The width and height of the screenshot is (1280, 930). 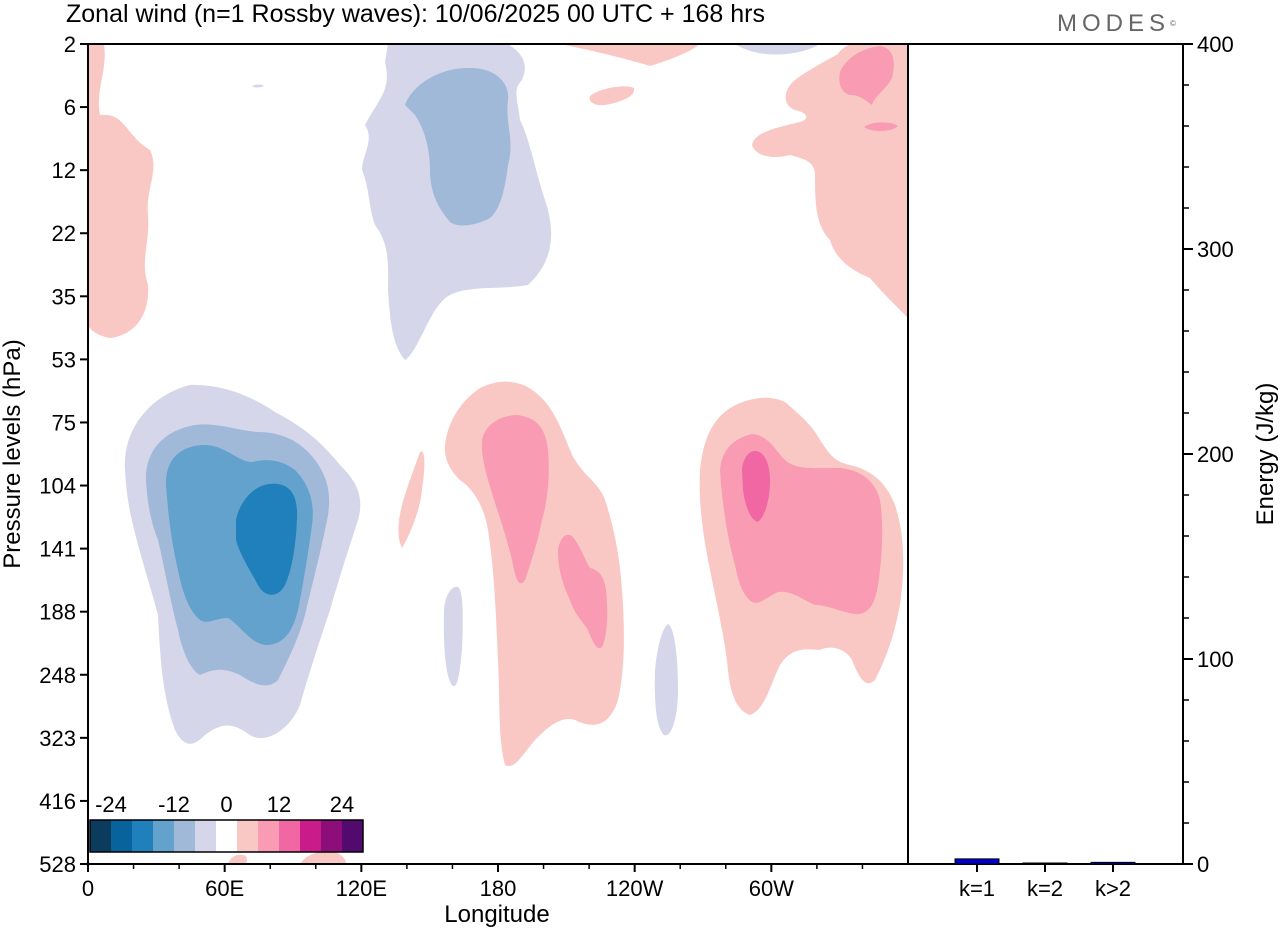 What do you see at coordinates (635, 888) in the screenshot?
I see `longitude-tick-label: 120W` at bounding box center [635, 888].